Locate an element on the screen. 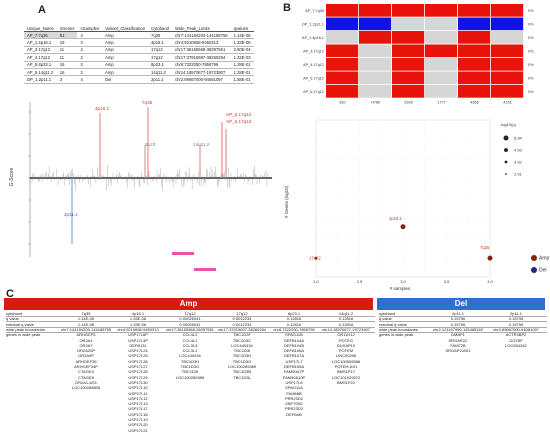 The image size is (550, 443). table-header-cell: nGenes is located at coordinates (67, 28).